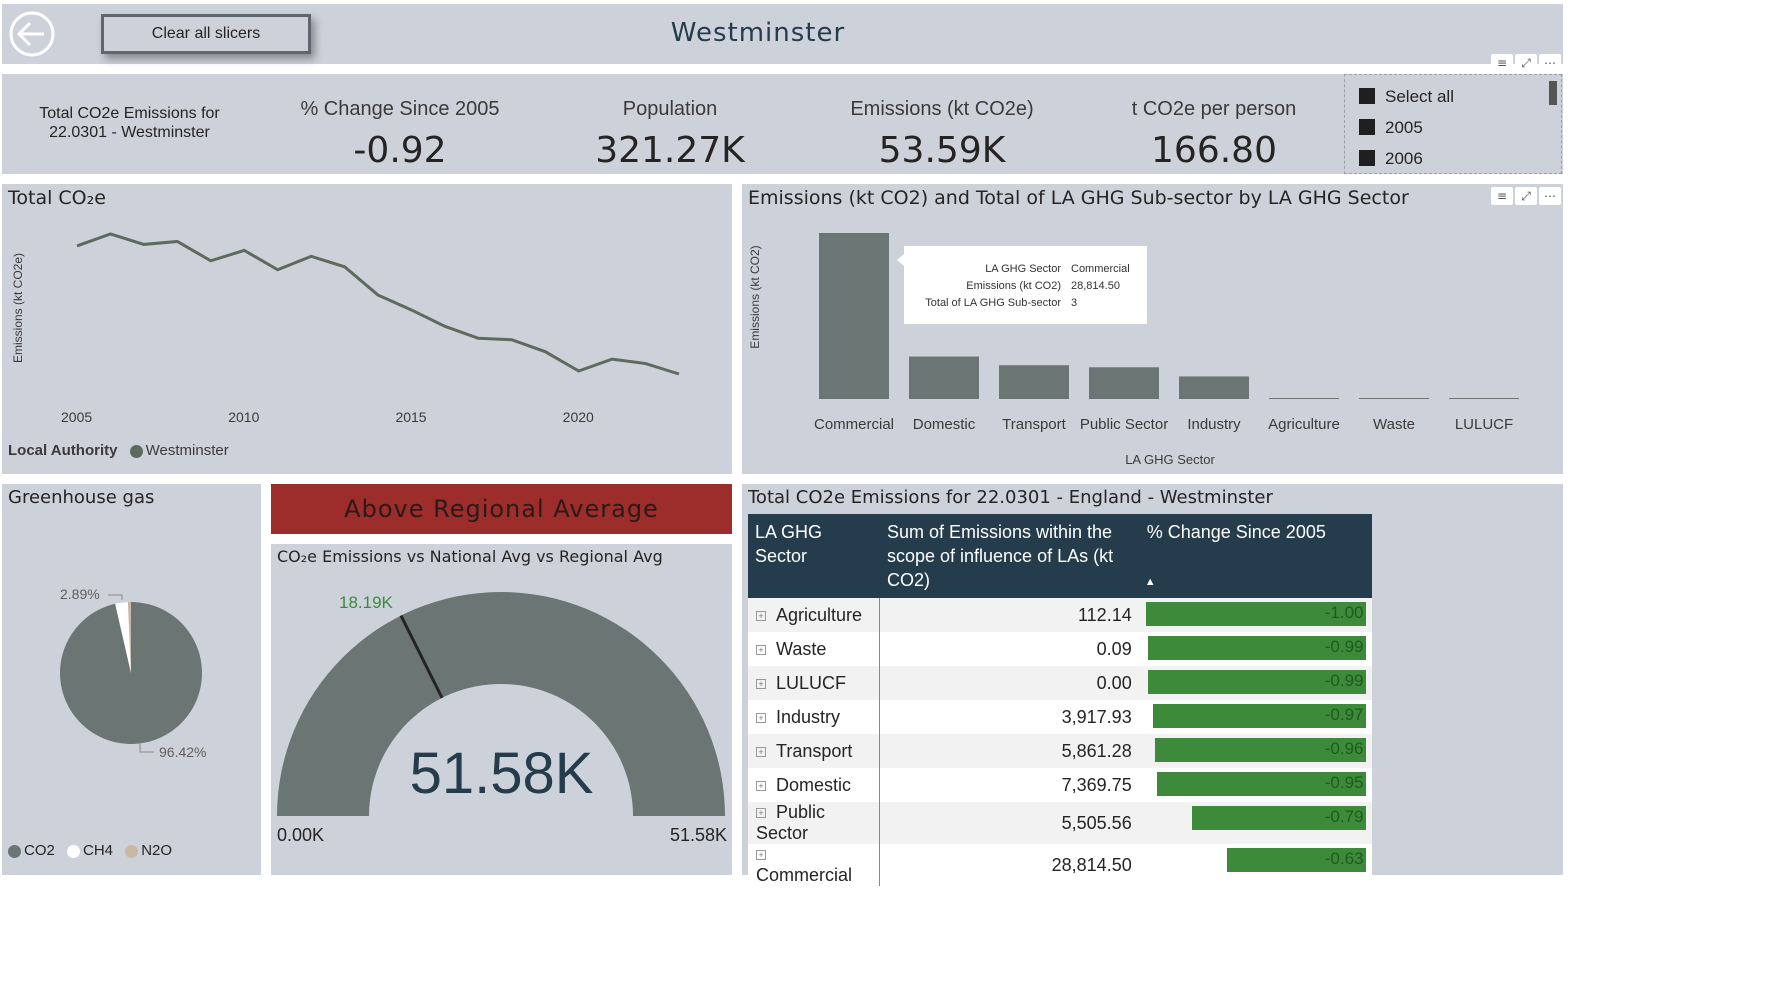  Describe the element at coordinates (157, 850) in the screenshot. I see `legend-item: N2O` at that location.